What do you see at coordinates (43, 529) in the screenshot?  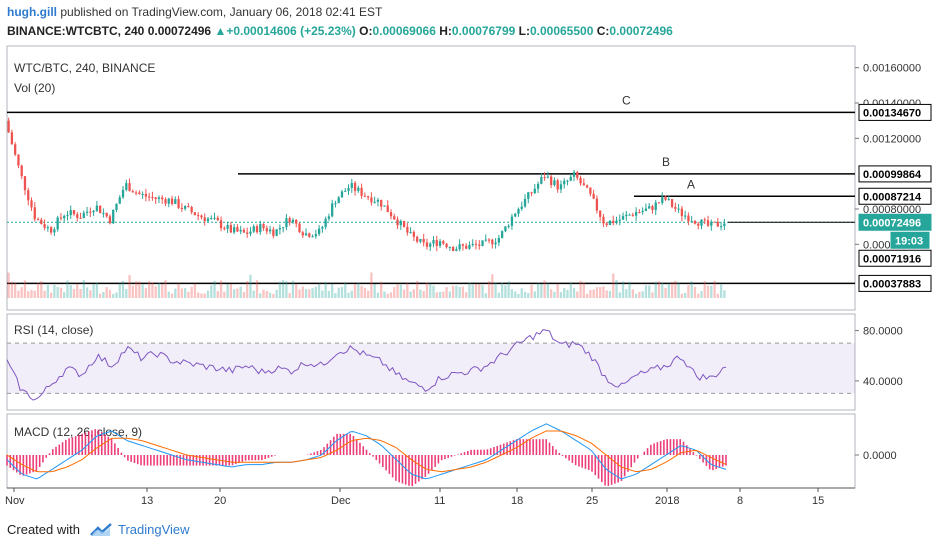 I see `created-with-text: Created with` at bounding box center [43, 529].